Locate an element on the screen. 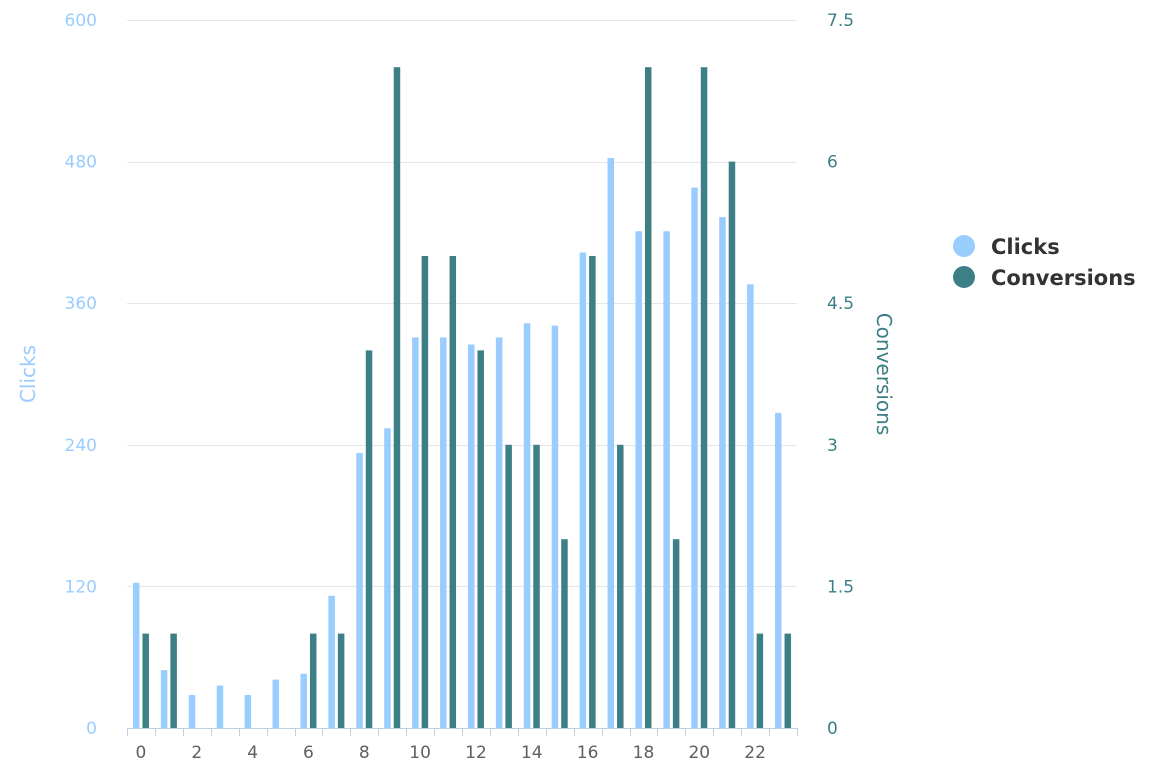  x-tick-label: 2 is located at coordinates (196, 753).